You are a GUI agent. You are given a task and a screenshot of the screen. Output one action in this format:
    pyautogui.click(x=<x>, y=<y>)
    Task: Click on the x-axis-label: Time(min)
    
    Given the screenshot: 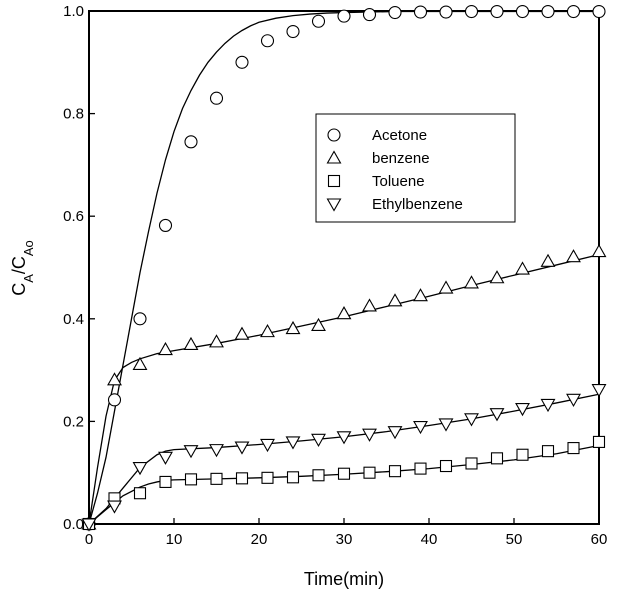 What is the action you would take?
    pyautogui.click(x=344, y=579)
    